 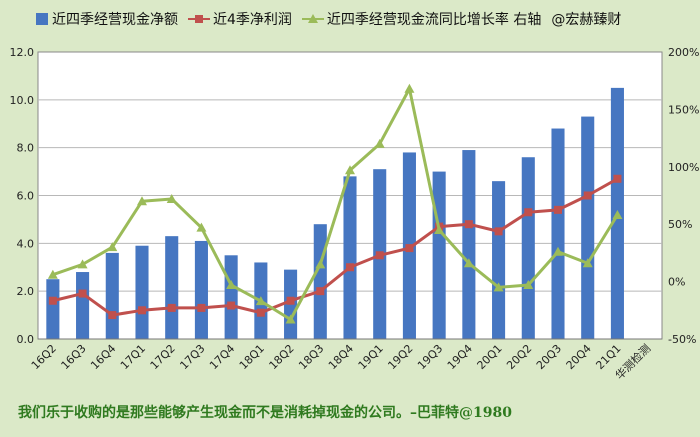 I want to click on point-growth-17Q4, so click(x=231, y=285).